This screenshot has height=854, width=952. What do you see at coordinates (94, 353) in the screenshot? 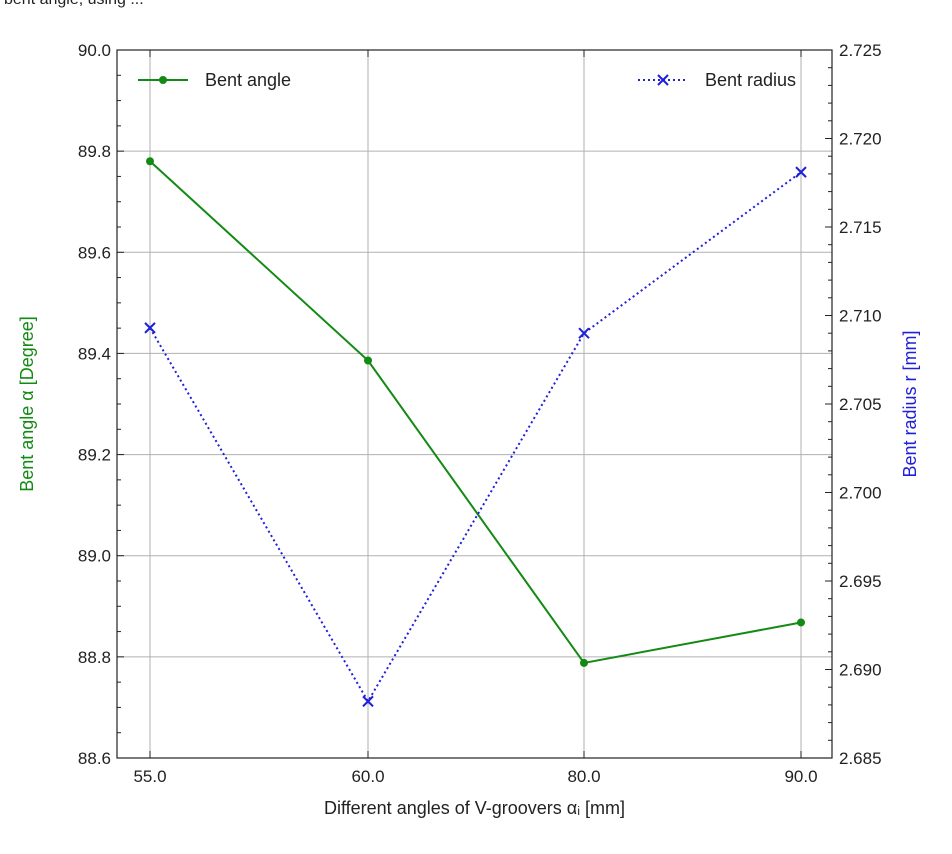
I see `y-tick-label: 89.4` at bounding box center [94, 353].